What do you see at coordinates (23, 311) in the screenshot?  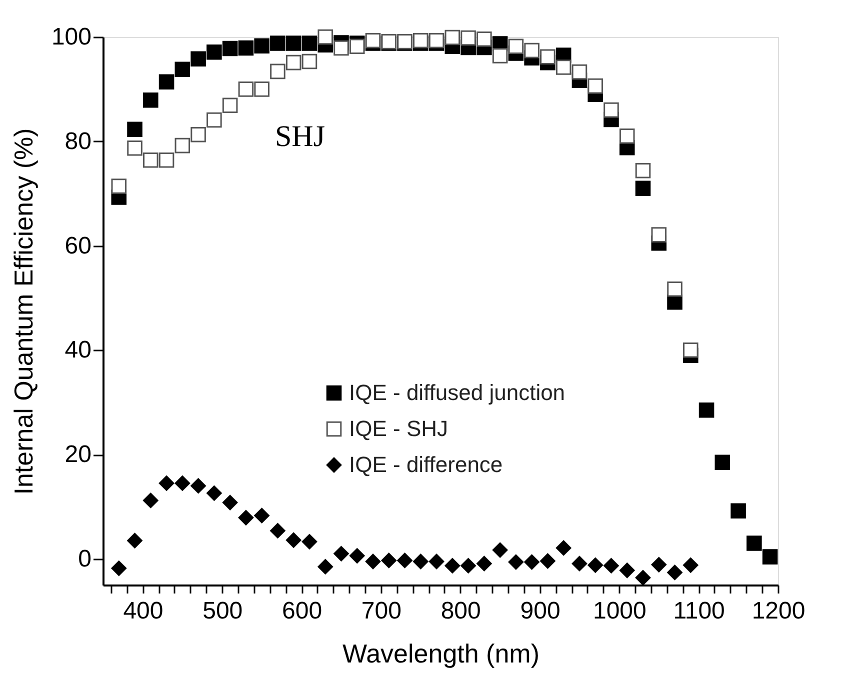 I see `y-axis-title: Internal Quantum Efficiency (%)` at bounding box center [23, 311].